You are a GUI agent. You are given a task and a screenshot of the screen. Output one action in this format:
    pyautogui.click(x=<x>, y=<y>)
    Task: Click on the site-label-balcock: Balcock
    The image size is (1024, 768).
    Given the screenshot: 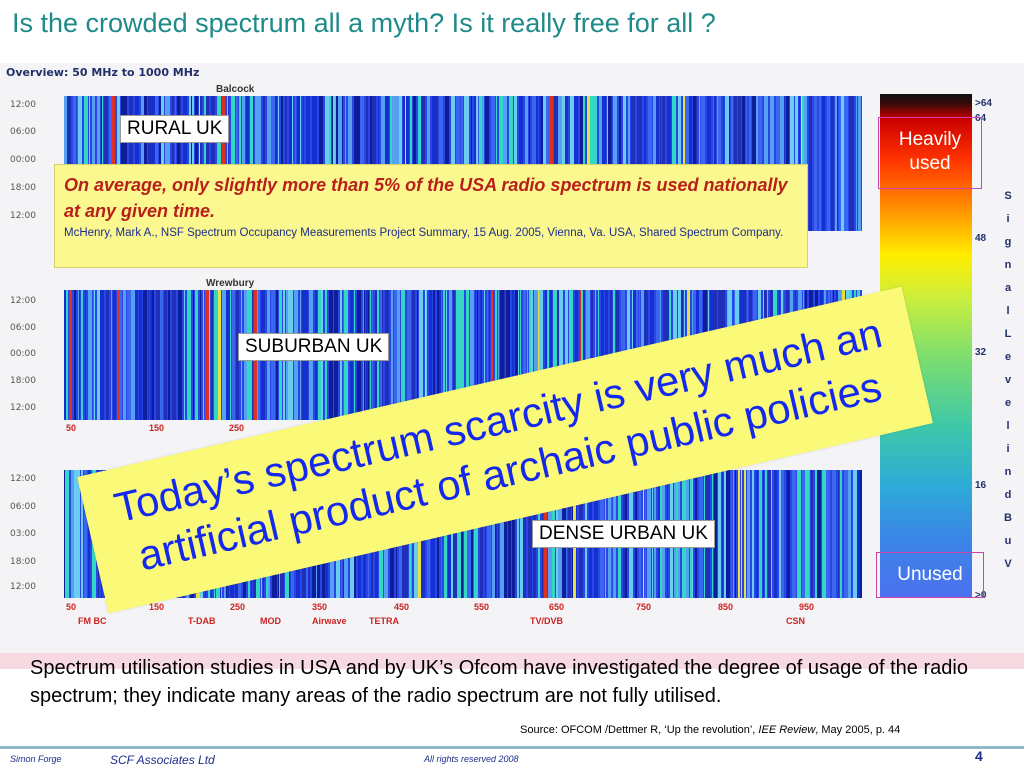 What is the action you would take?
    pyautogui.click(x=235, y=89)
    